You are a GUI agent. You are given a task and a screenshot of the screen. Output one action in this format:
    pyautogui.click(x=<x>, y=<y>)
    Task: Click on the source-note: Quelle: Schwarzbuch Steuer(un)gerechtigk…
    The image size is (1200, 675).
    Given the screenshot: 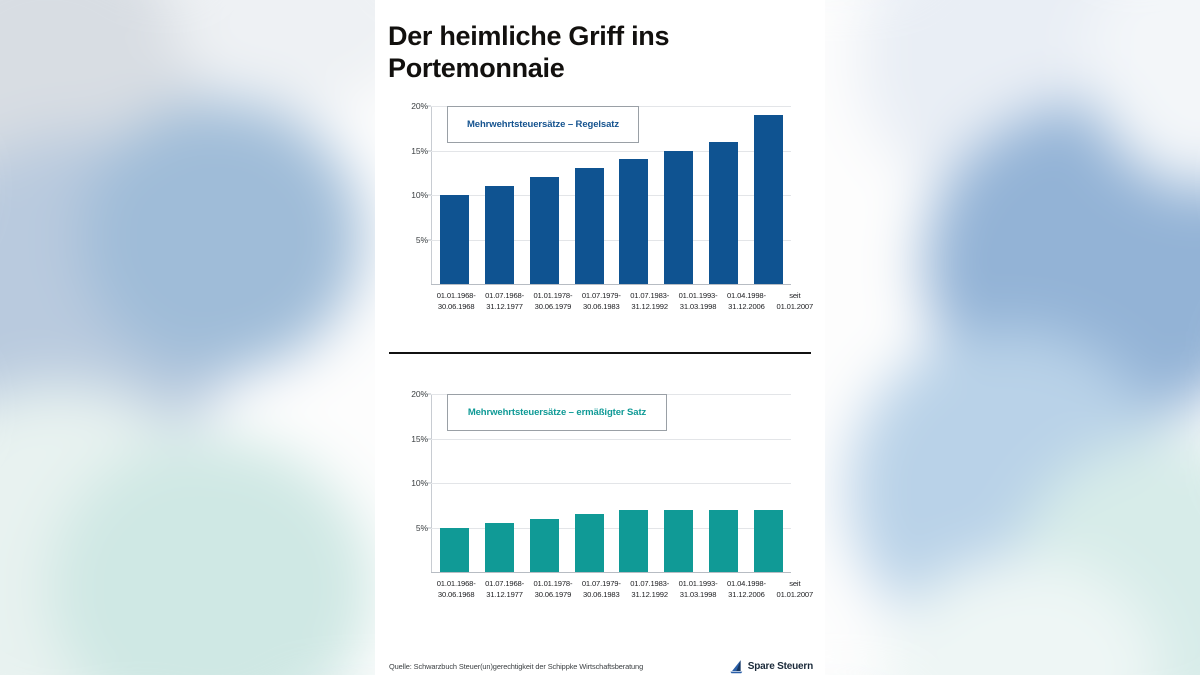 What is the action you would take?
    pyautogui.click(x=516, y=666)
    